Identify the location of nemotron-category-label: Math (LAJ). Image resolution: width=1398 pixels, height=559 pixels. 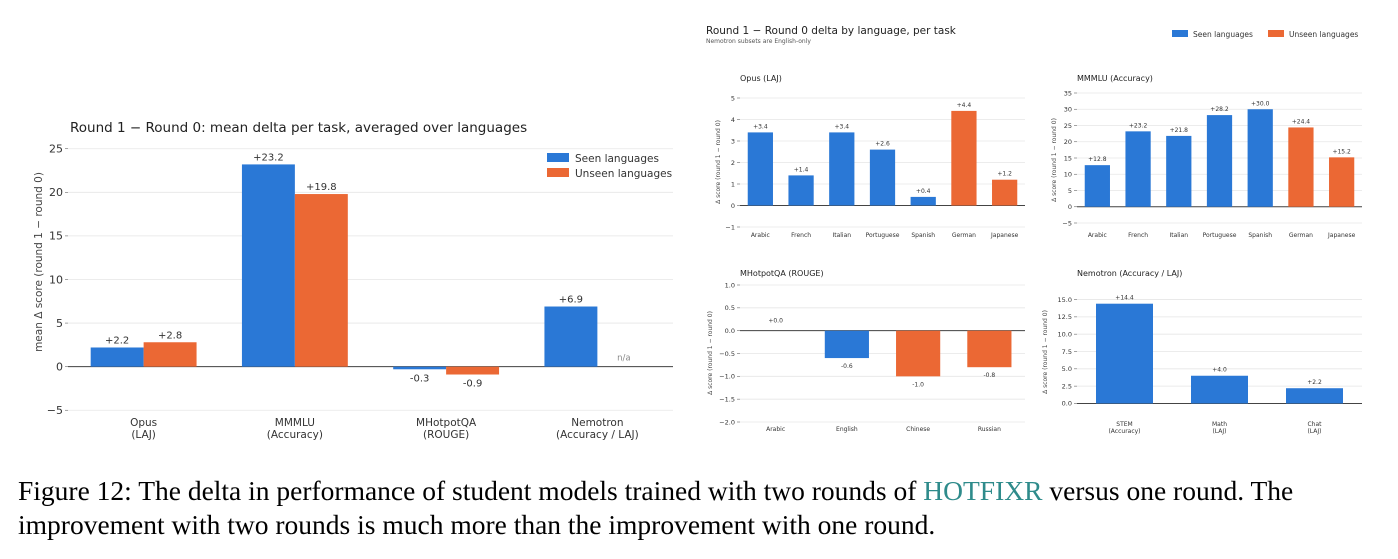
(1219, 428).